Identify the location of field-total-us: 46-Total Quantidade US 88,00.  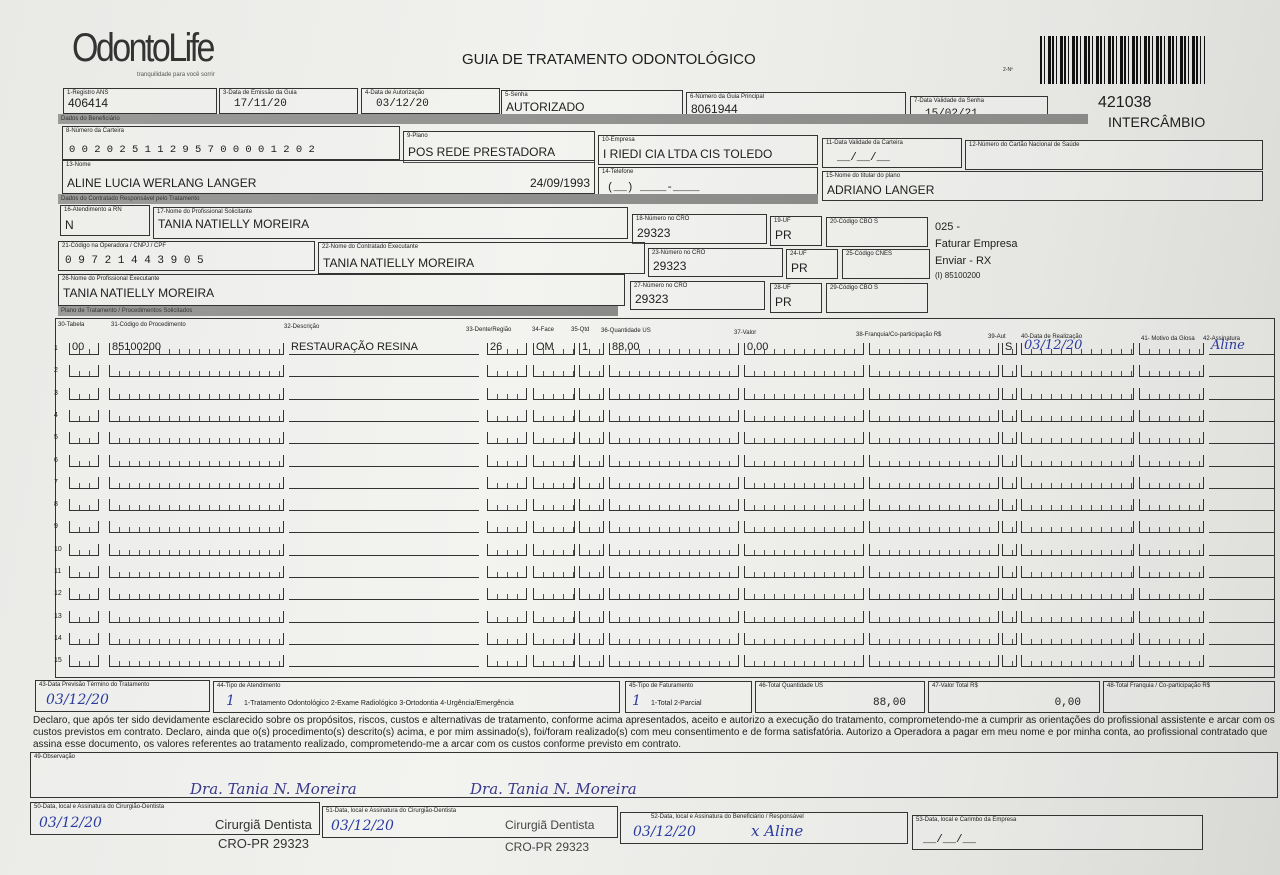
(840, 697).